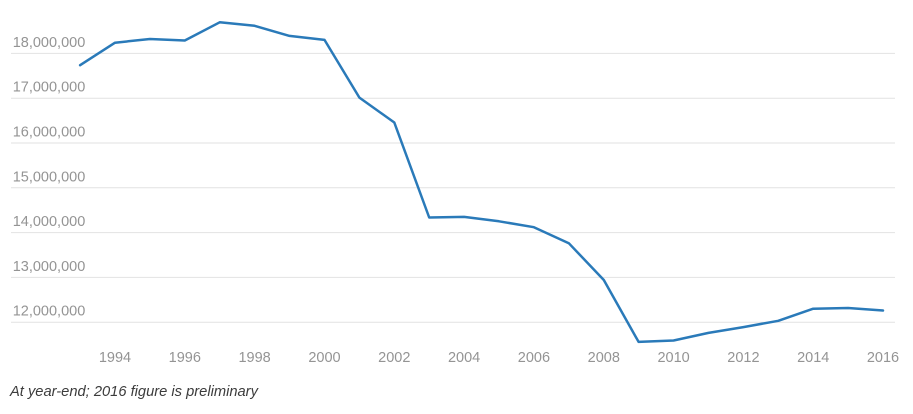  What do you see at coordinates (49, 133) in the screenshot?
I see `svg-text: 16,000,000` at bounding box center [49, 133].